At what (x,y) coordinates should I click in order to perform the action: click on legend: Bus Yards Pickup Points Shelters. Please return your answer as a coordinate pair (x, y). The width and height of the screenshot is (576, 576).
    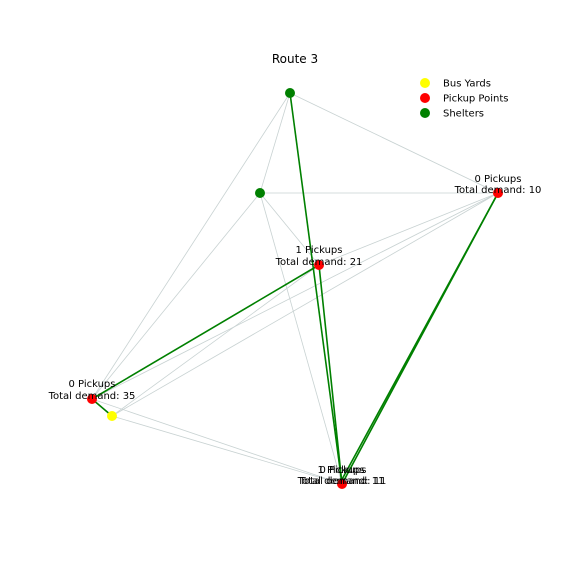
    Looking at the image, I should click on (464, 99).